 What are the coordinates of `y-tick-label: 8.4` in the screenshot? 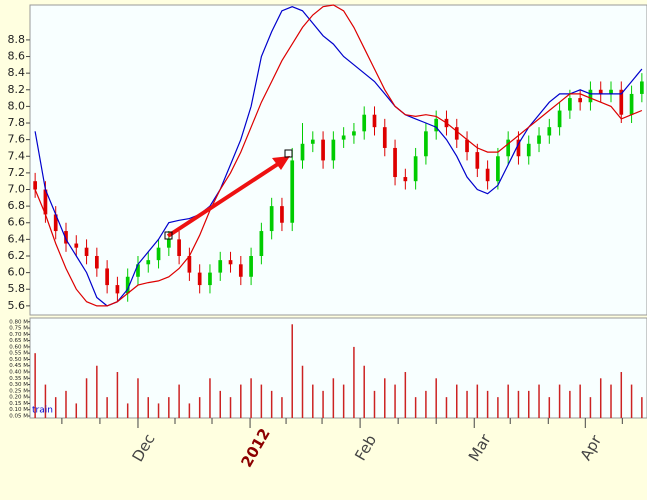 It's located at (17, 72).